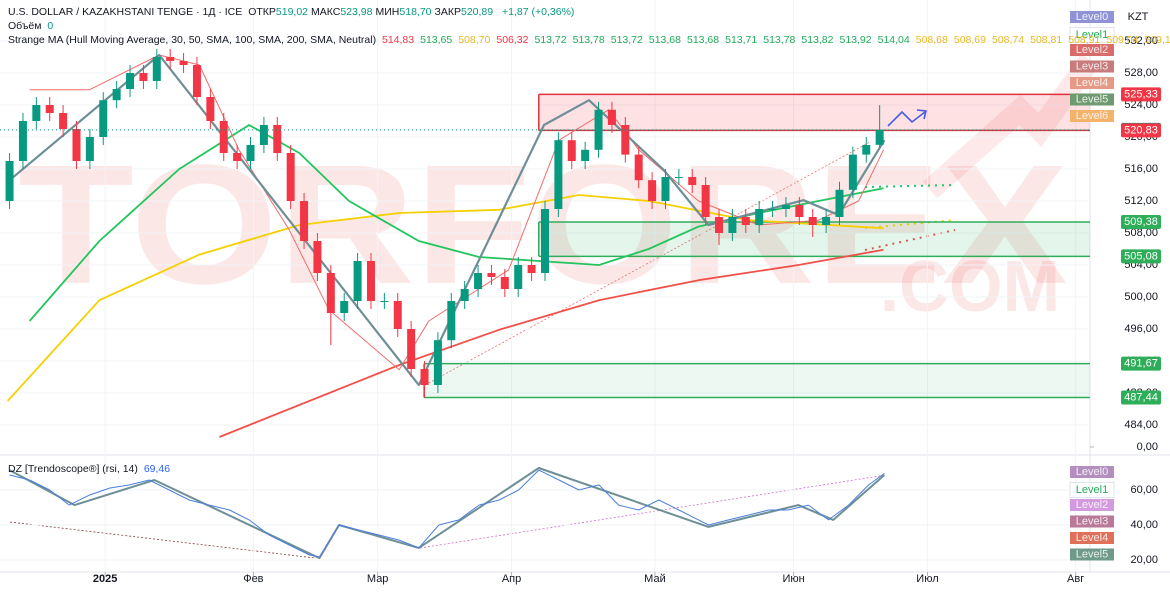  Describe the element at coordinates (910, 224) in the screenshot. I see `projection-line` at that location.